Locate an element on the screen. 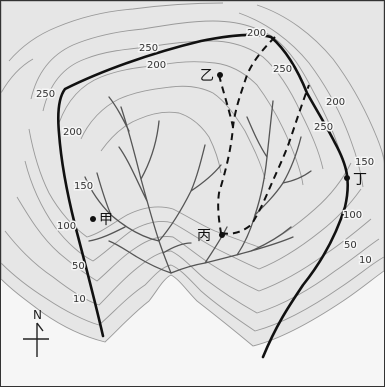  point-yi: 乙 is located at coordinates (211, 76).